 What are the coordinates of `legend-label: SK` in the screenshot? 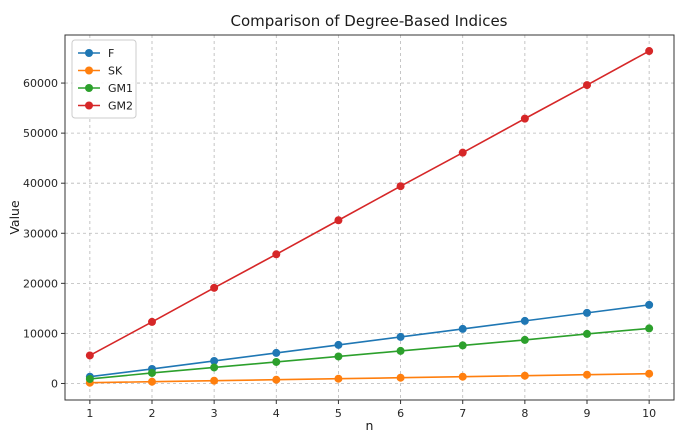 It's located at (115, 71).